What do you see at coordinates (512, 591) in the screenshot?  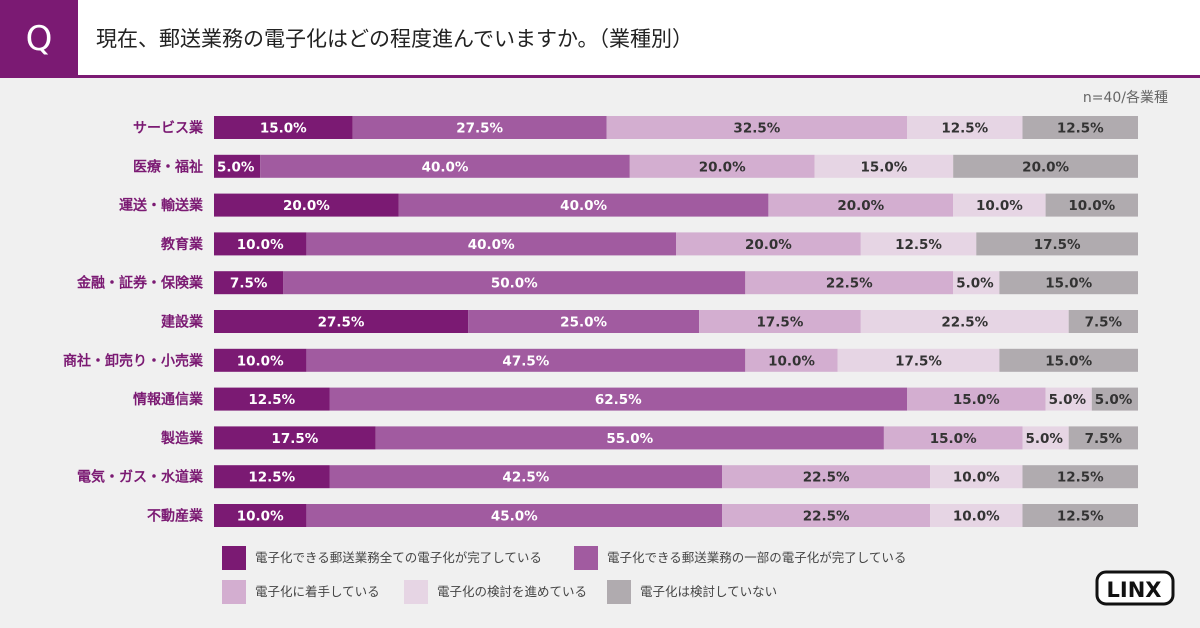 I see `legend-label: 電子化の検討を進めている` at bounding box center [512, 591].